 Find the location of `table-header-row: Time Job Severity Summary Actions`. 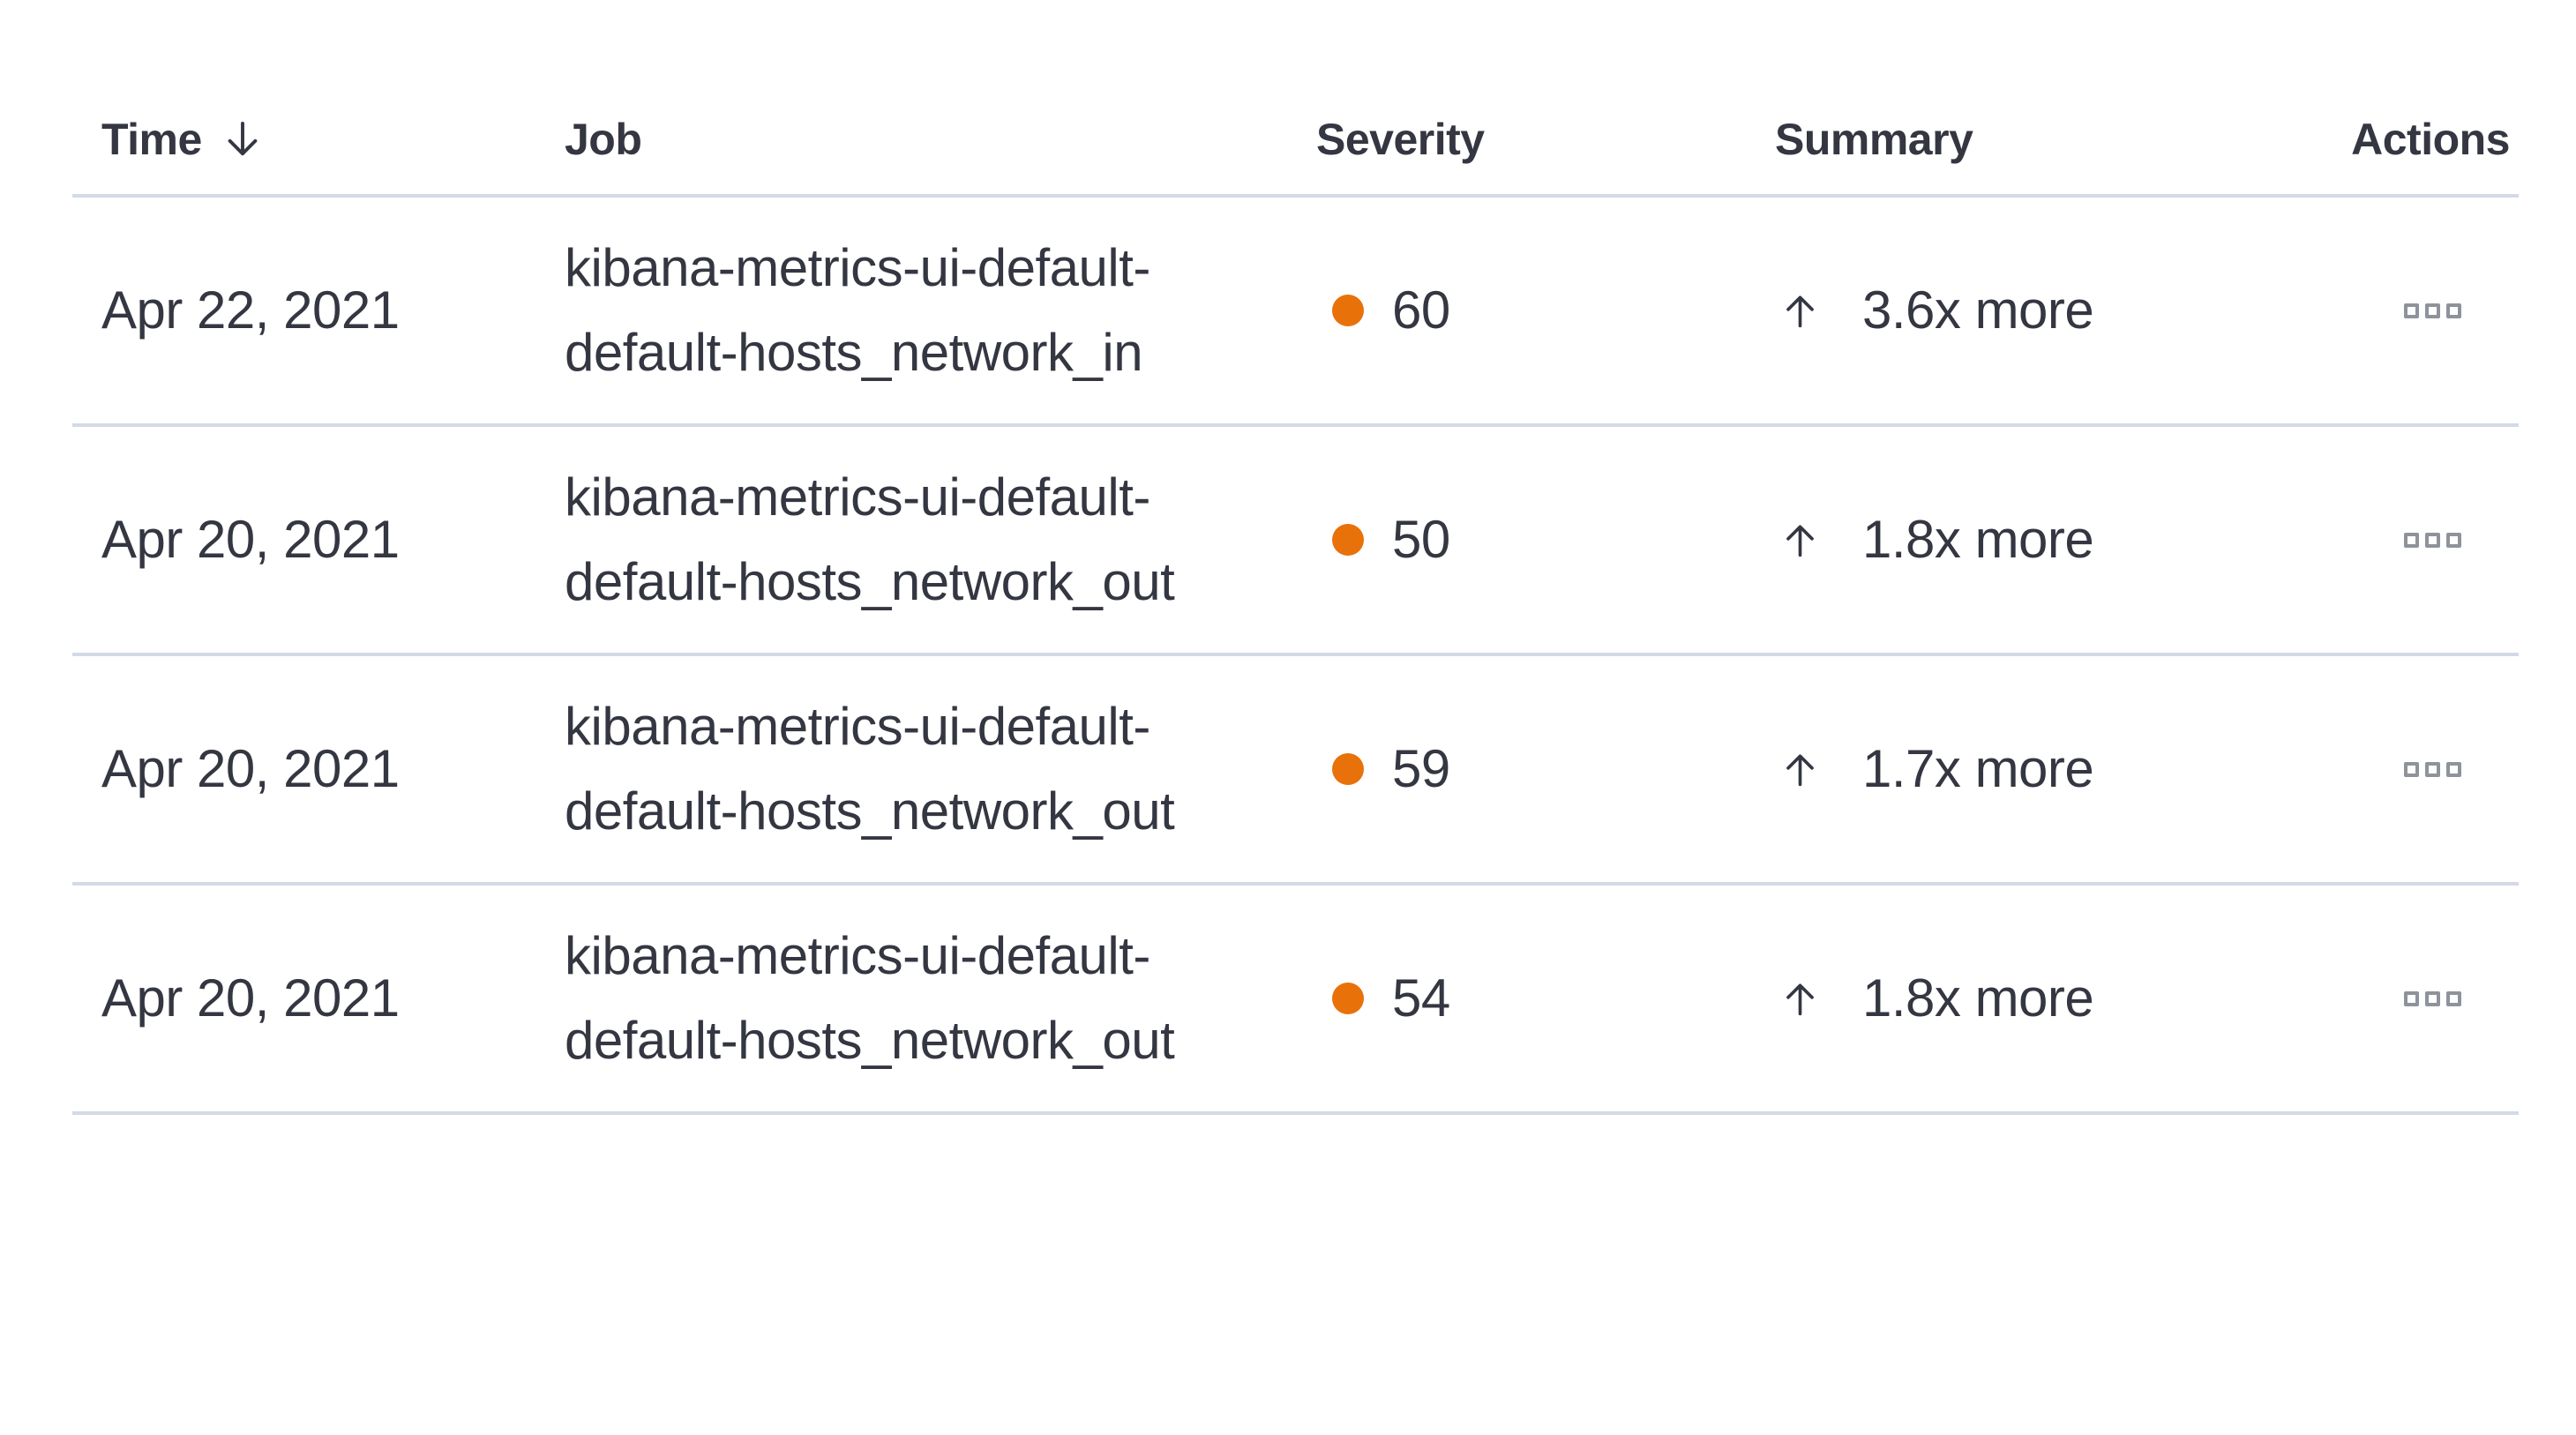

table-header-row: Time Job Severity Summary Actions is located at coordinates (1295, 99).